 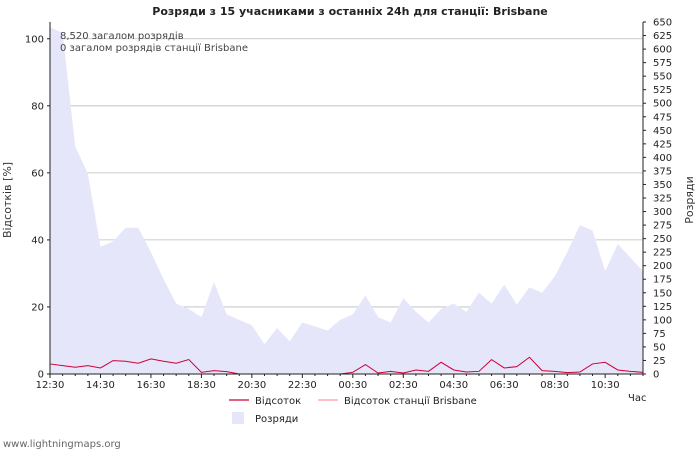 What do you see at coordinates (662, 307) in the screenshot?
I see `y-right-tick-label-125: 125` at bounding box center [662, 307].